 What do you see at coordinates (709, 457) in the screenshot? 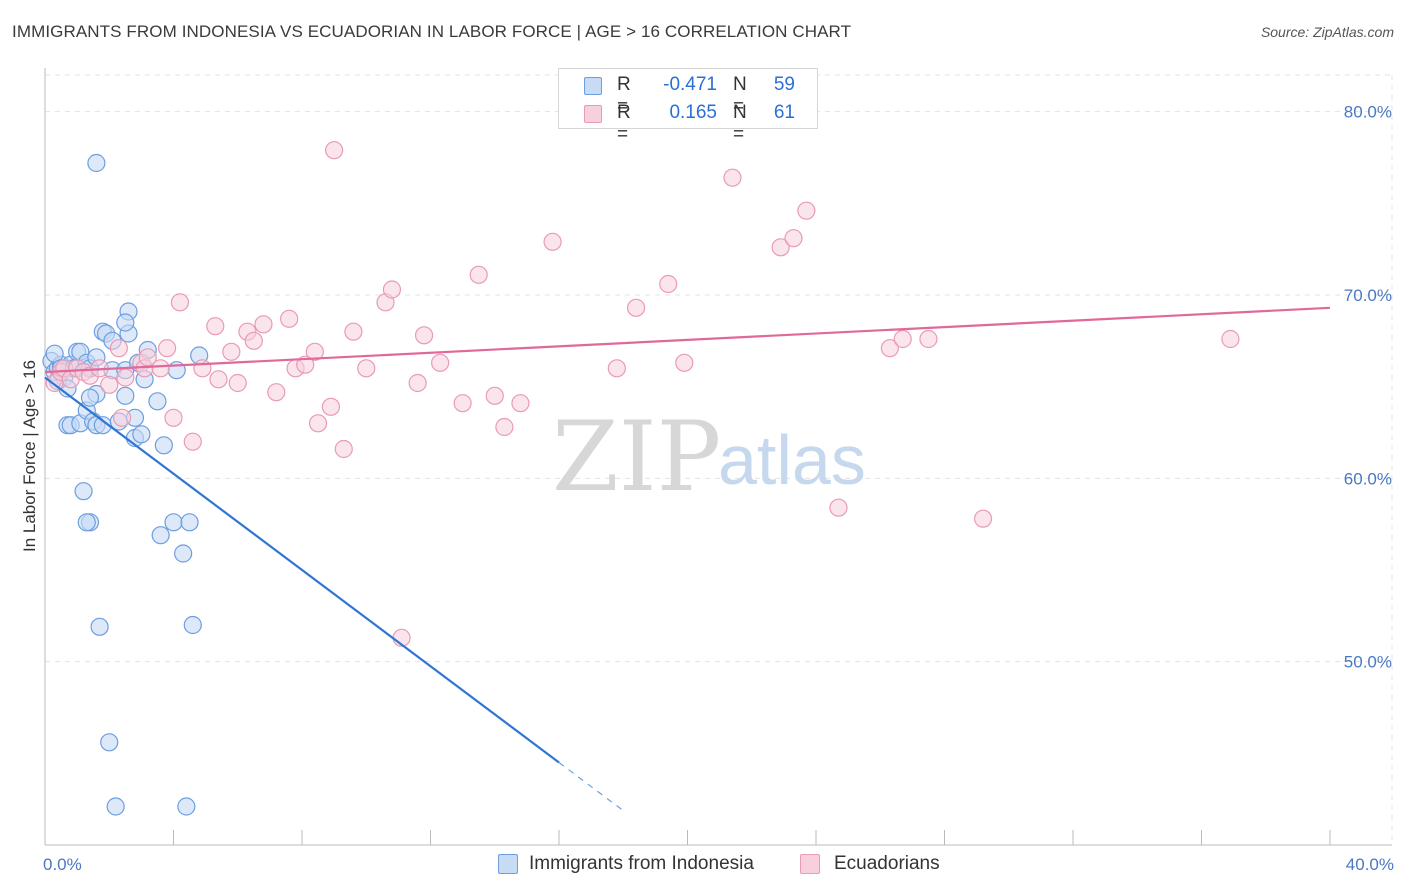
I see `watermark: ZIP atlas` at bounding box center [709, 457].